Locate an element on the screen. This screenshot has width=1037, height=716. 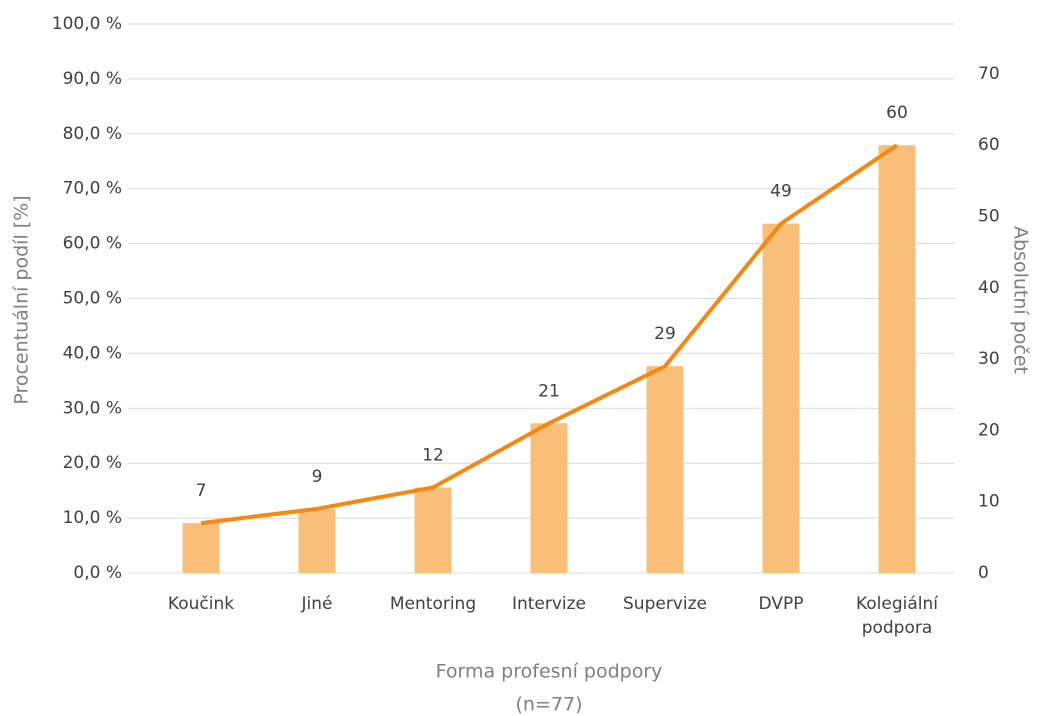
y-tick-label: 30,0 % is located at coordinates (92, 408).